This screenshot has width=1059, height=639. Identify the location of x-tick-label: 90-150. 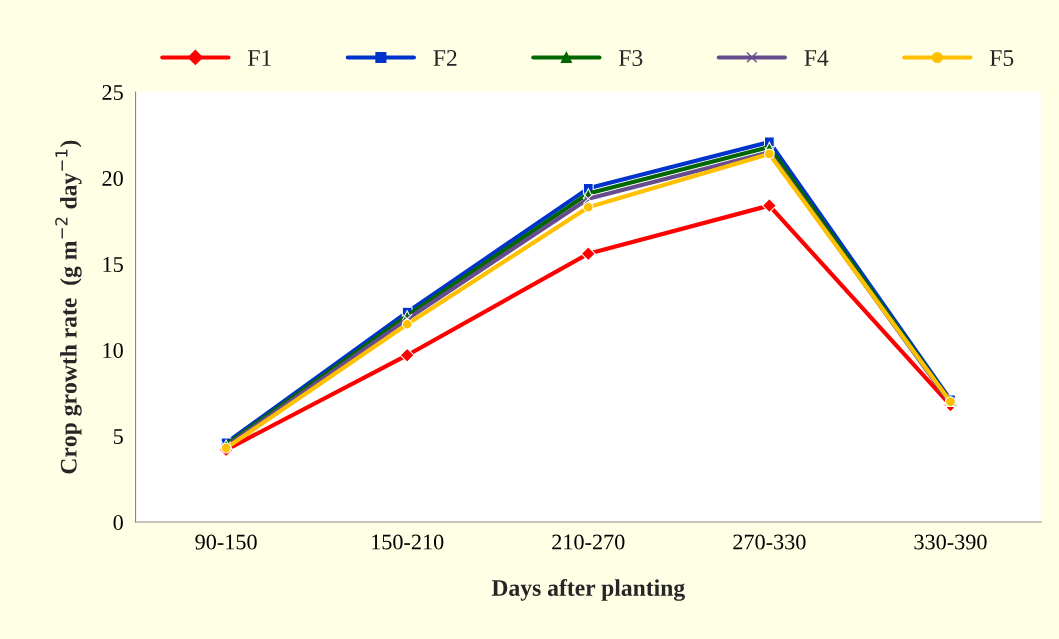
(226, 542).